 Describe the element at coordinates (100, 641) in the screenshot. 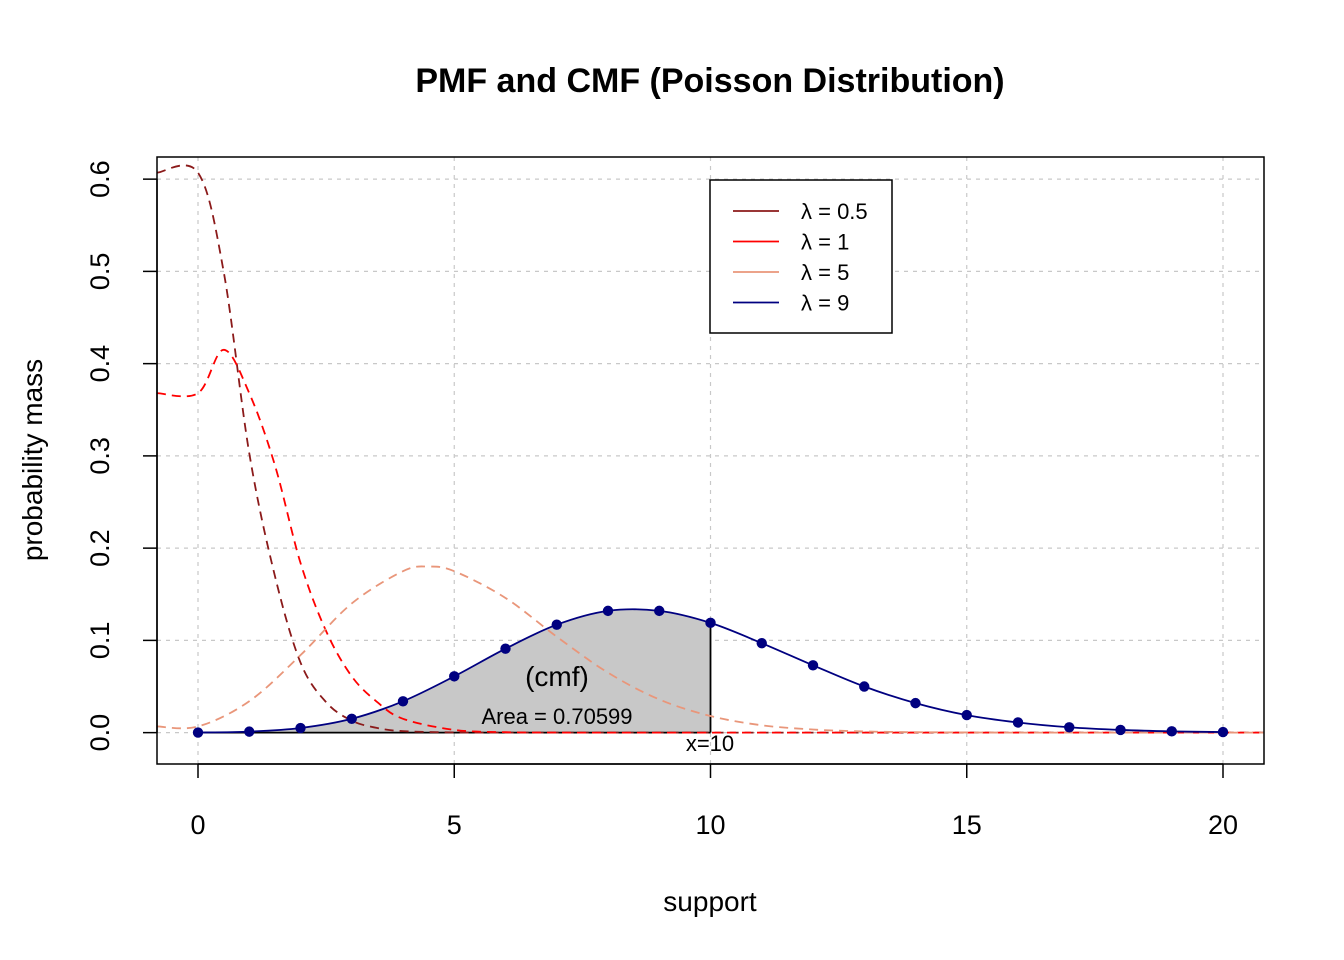

I see `y-tick-label-1: 0.1` at that location.